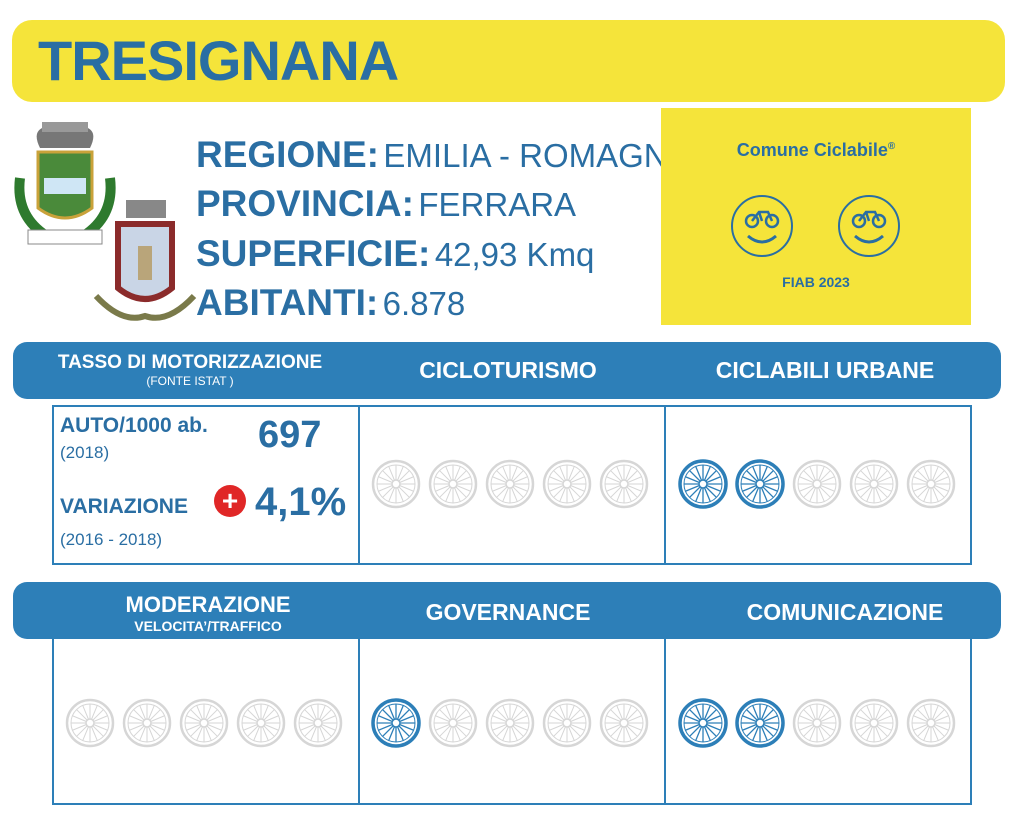 The width and height of the screenshot is (1024, 835). Describe the element at coordinates (816, 282) in the screenshot. I see `fiab-year: FIAB 2023` at that location.